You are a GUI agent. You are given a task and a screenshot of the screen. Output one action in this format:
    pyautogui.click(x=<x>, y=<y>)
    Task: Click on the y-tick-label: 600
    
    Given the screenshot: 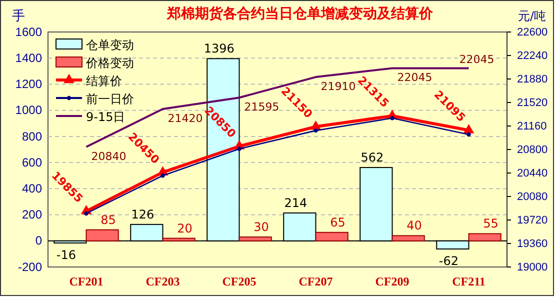 What is the action you would take?
    pyautogui.click(x=32, y=162)
    